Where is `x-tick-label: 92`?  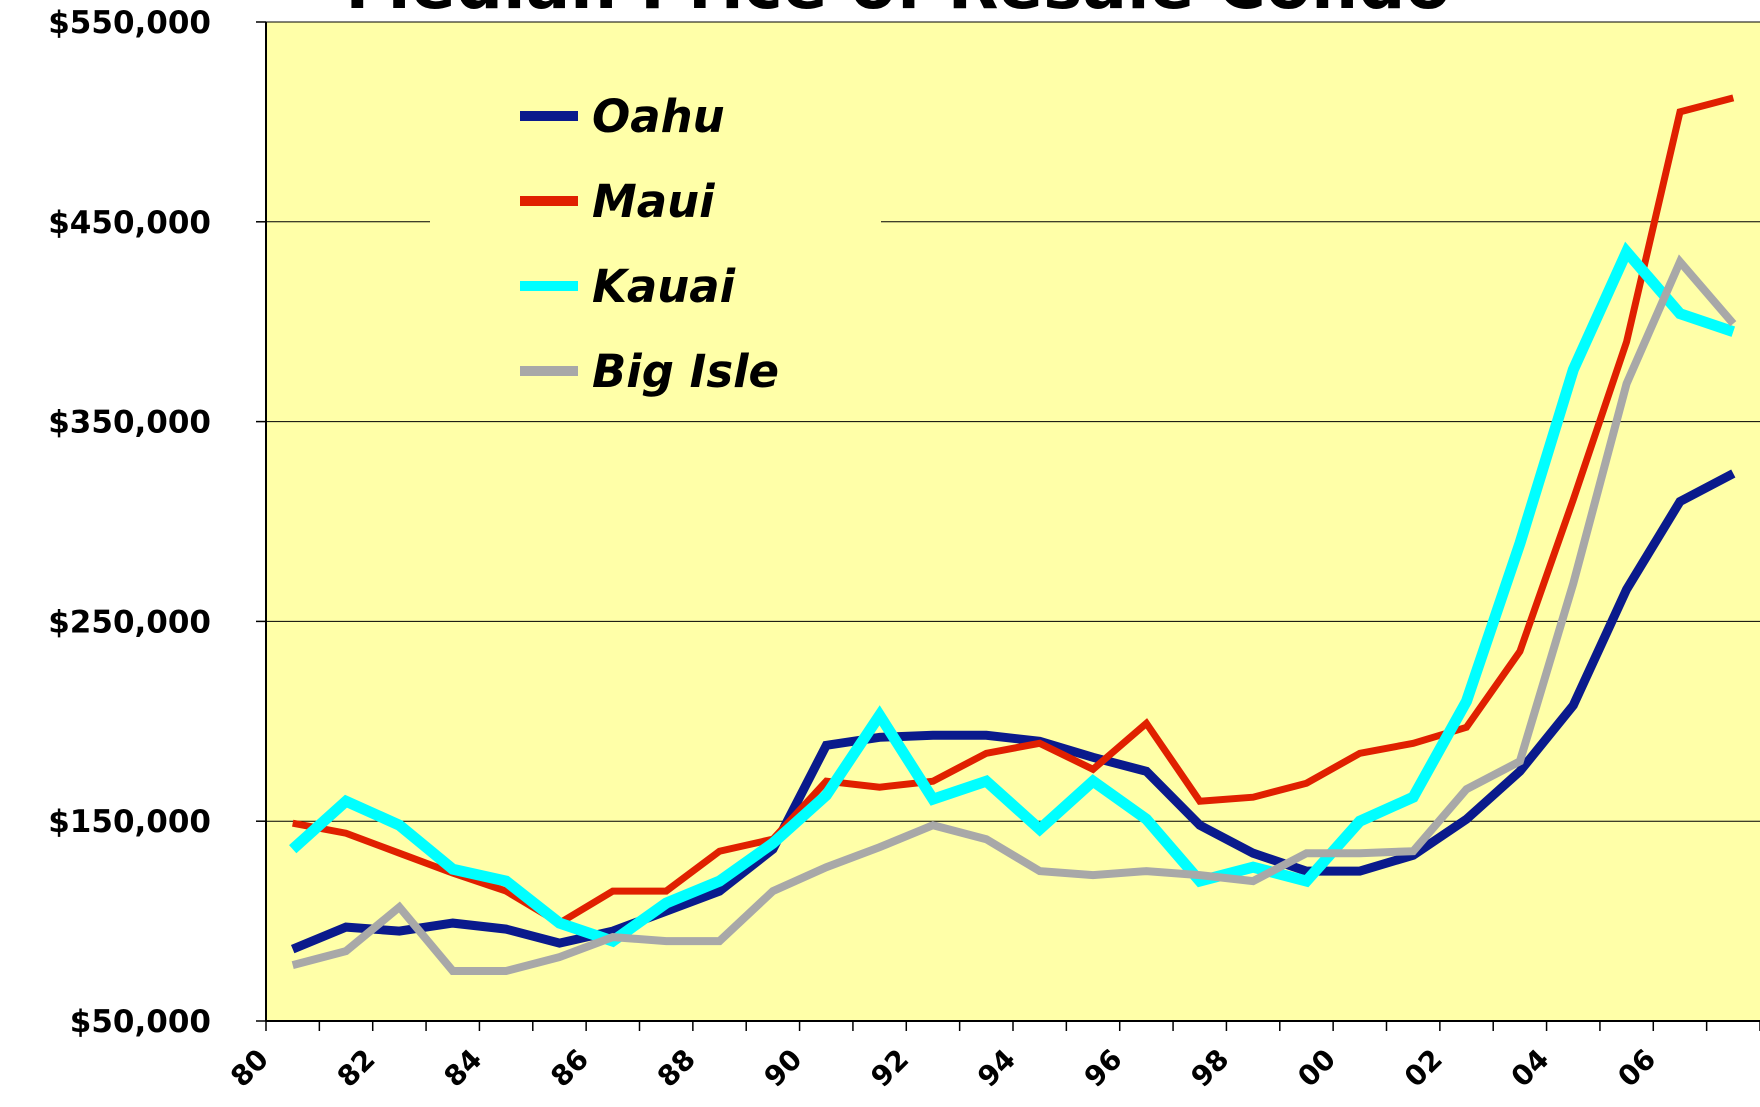
x-tick-label: 92 is located at coordinates (889, 1068).